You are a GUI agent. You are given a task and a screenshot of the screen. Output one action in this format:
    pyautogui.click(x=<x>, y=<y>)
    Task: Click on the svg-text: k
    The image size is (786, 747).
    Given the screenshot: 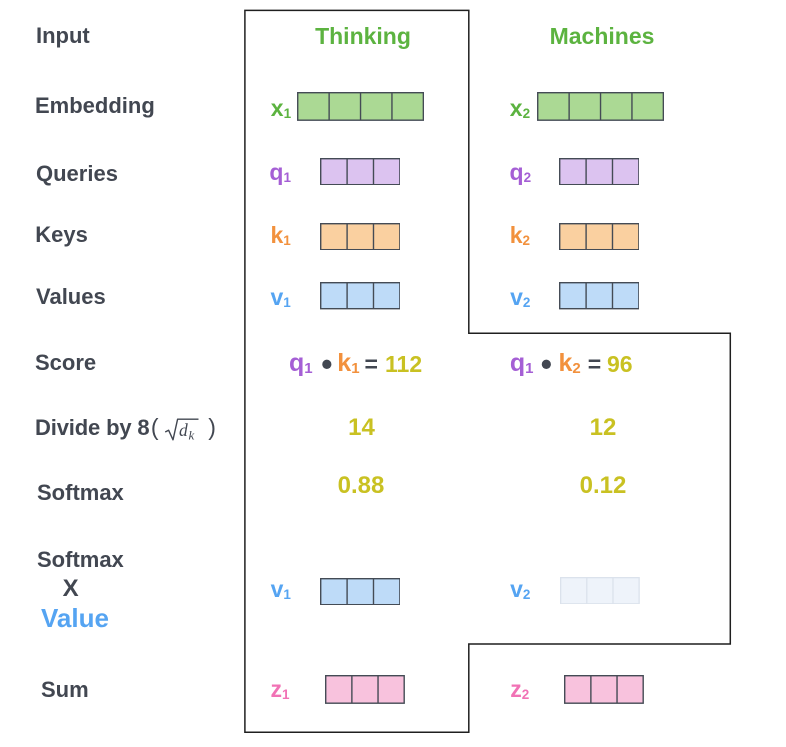 What is the action you would take?
    pyautogui.click(x=191, y=435)
    